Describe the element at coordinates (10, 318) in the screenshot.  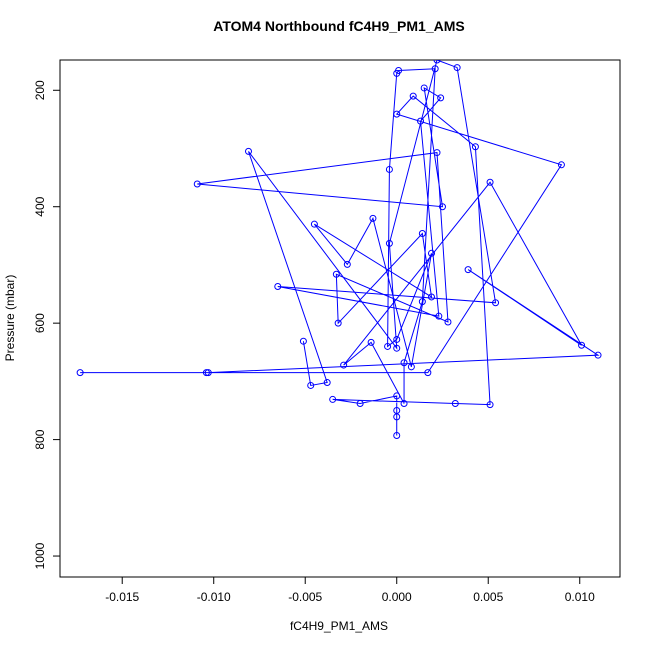
I see `y-axis-label: Pressure (mbar)` at that location.